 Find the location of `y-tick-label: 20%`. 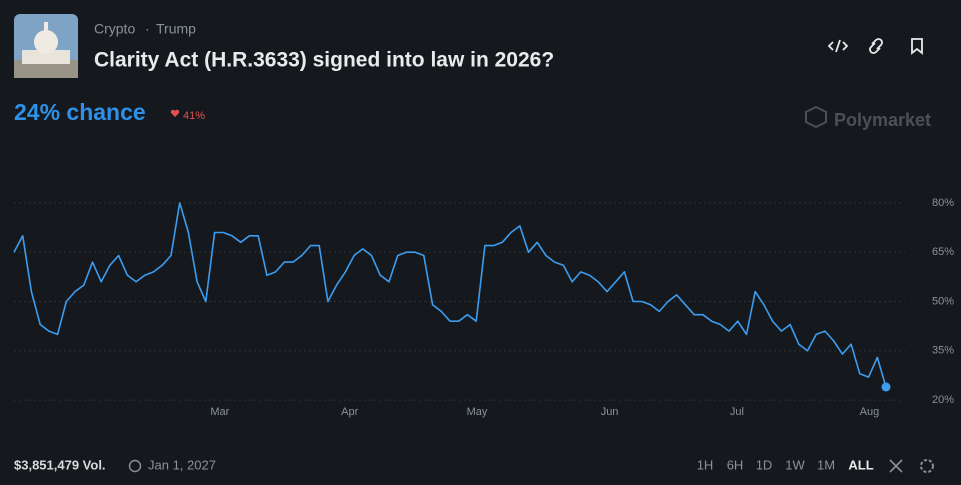

y-tick-label: 20% is located at coordinates (943, 400).